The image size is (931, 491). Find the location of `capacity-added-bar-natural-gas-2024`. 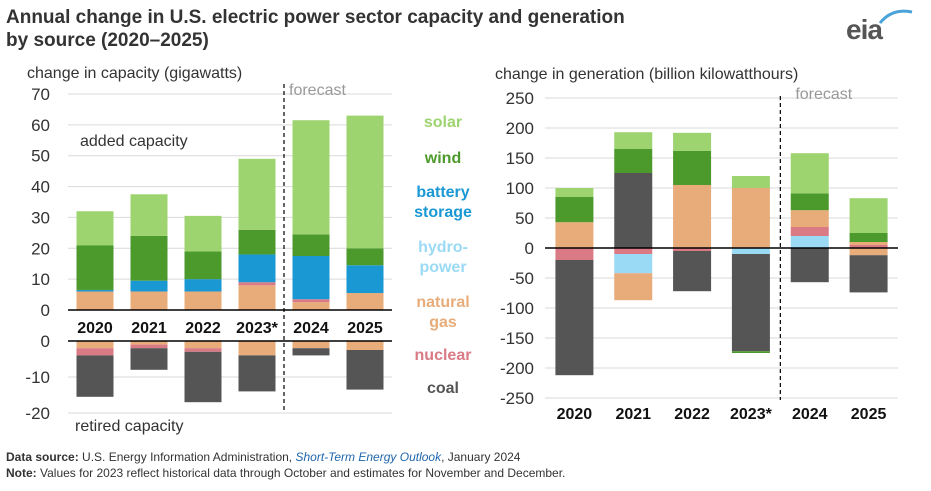

capacity-added-bar-natural-gas-2024 is located at coordinates (311, 306).